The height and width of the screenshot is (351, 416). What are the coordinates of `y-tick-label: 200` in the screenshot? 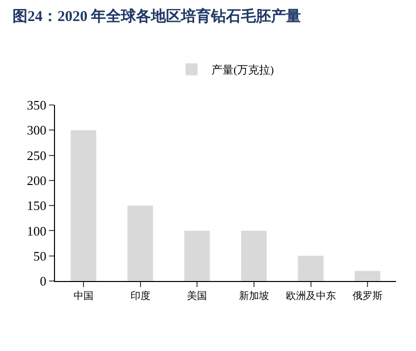 It's located at (36, 180).